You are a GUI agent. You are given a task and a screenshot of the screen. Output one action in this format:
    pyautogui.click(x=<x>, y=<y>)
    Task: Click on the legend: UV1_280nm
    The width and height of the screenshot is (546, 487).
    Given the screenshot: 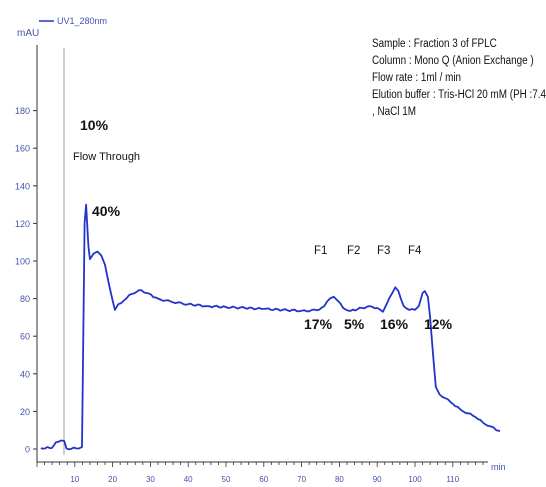 What is the action you would take?
    pyautogui.click(x=73, y=21)
    